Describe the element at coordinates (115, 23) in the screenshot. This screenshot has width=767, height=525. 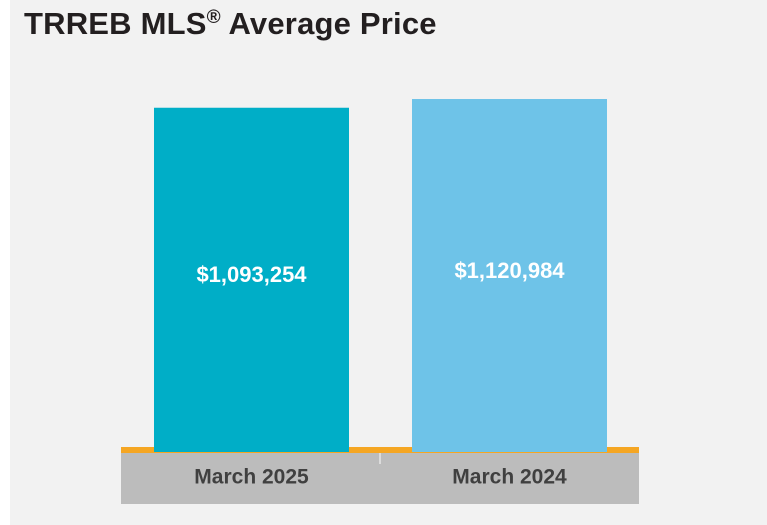
I see `title-text: TRREB MLS` at that location.